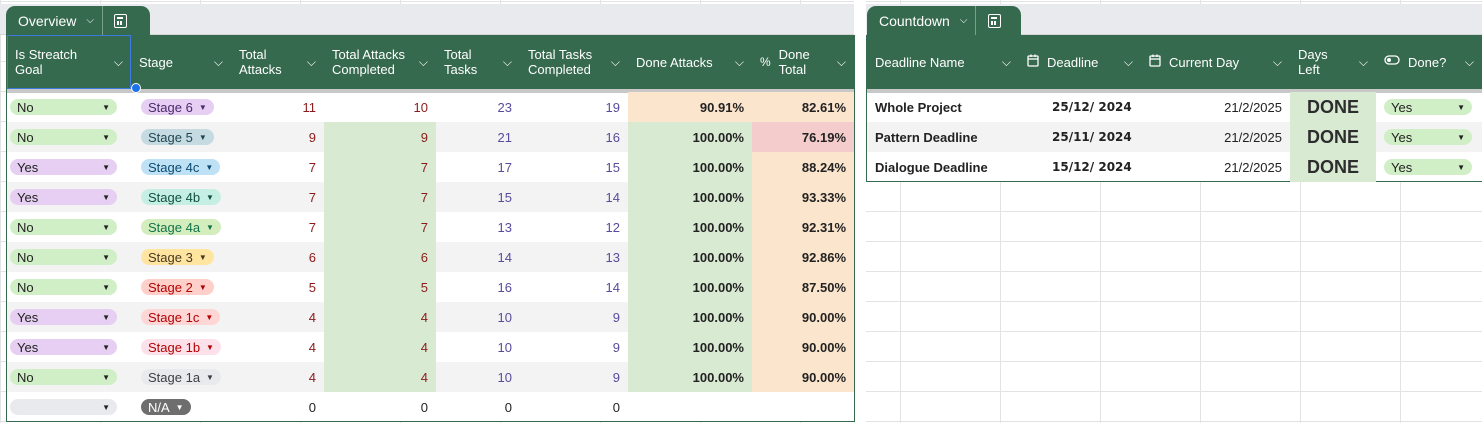  I want to click on column-header-deadline: Deadline ⌵, so click(1080, 62).